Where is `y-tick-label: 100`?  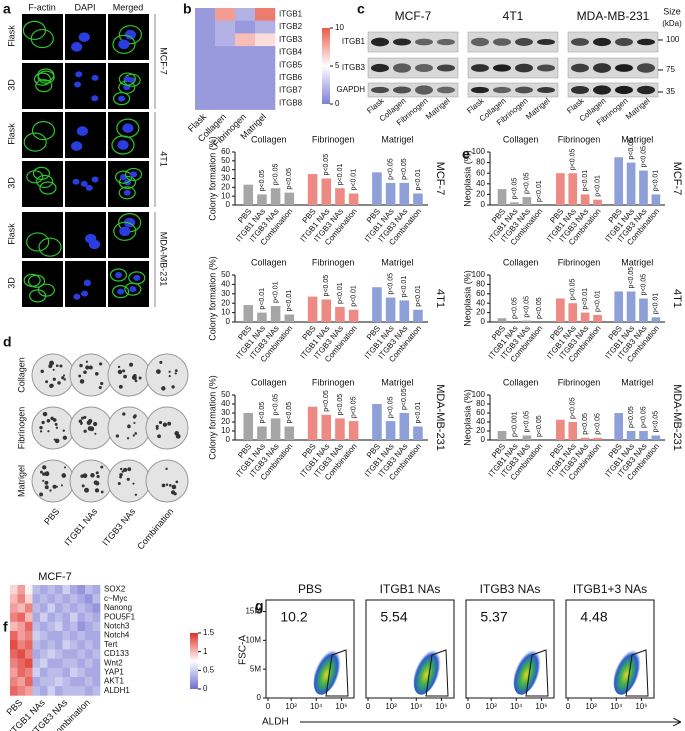
y-tick-label: 100 is located at coordinates (479, 151).